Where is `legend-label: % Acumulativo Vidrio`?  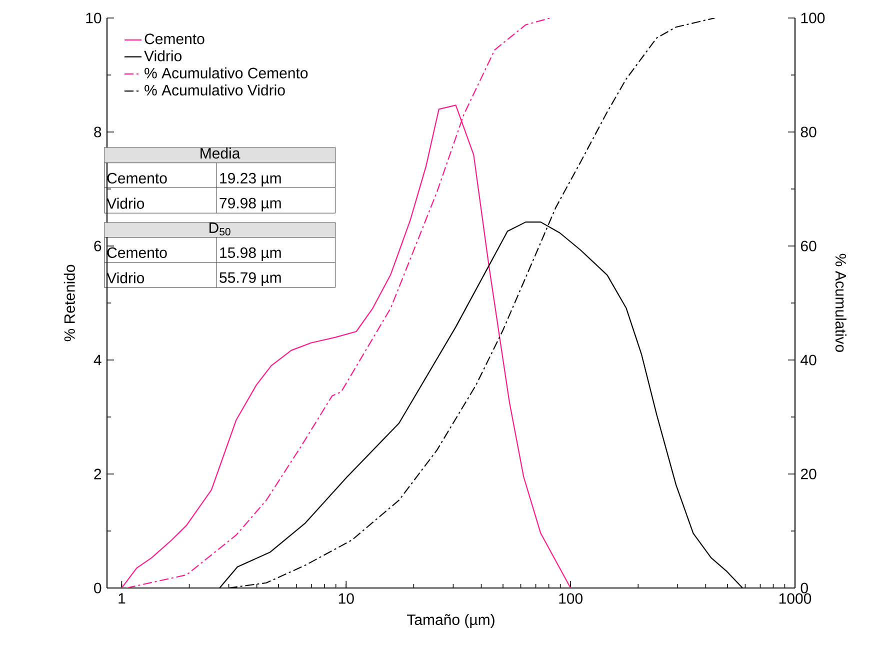
legend-label: % Acumulativo Vidrio is located at coordinates (214, 90).